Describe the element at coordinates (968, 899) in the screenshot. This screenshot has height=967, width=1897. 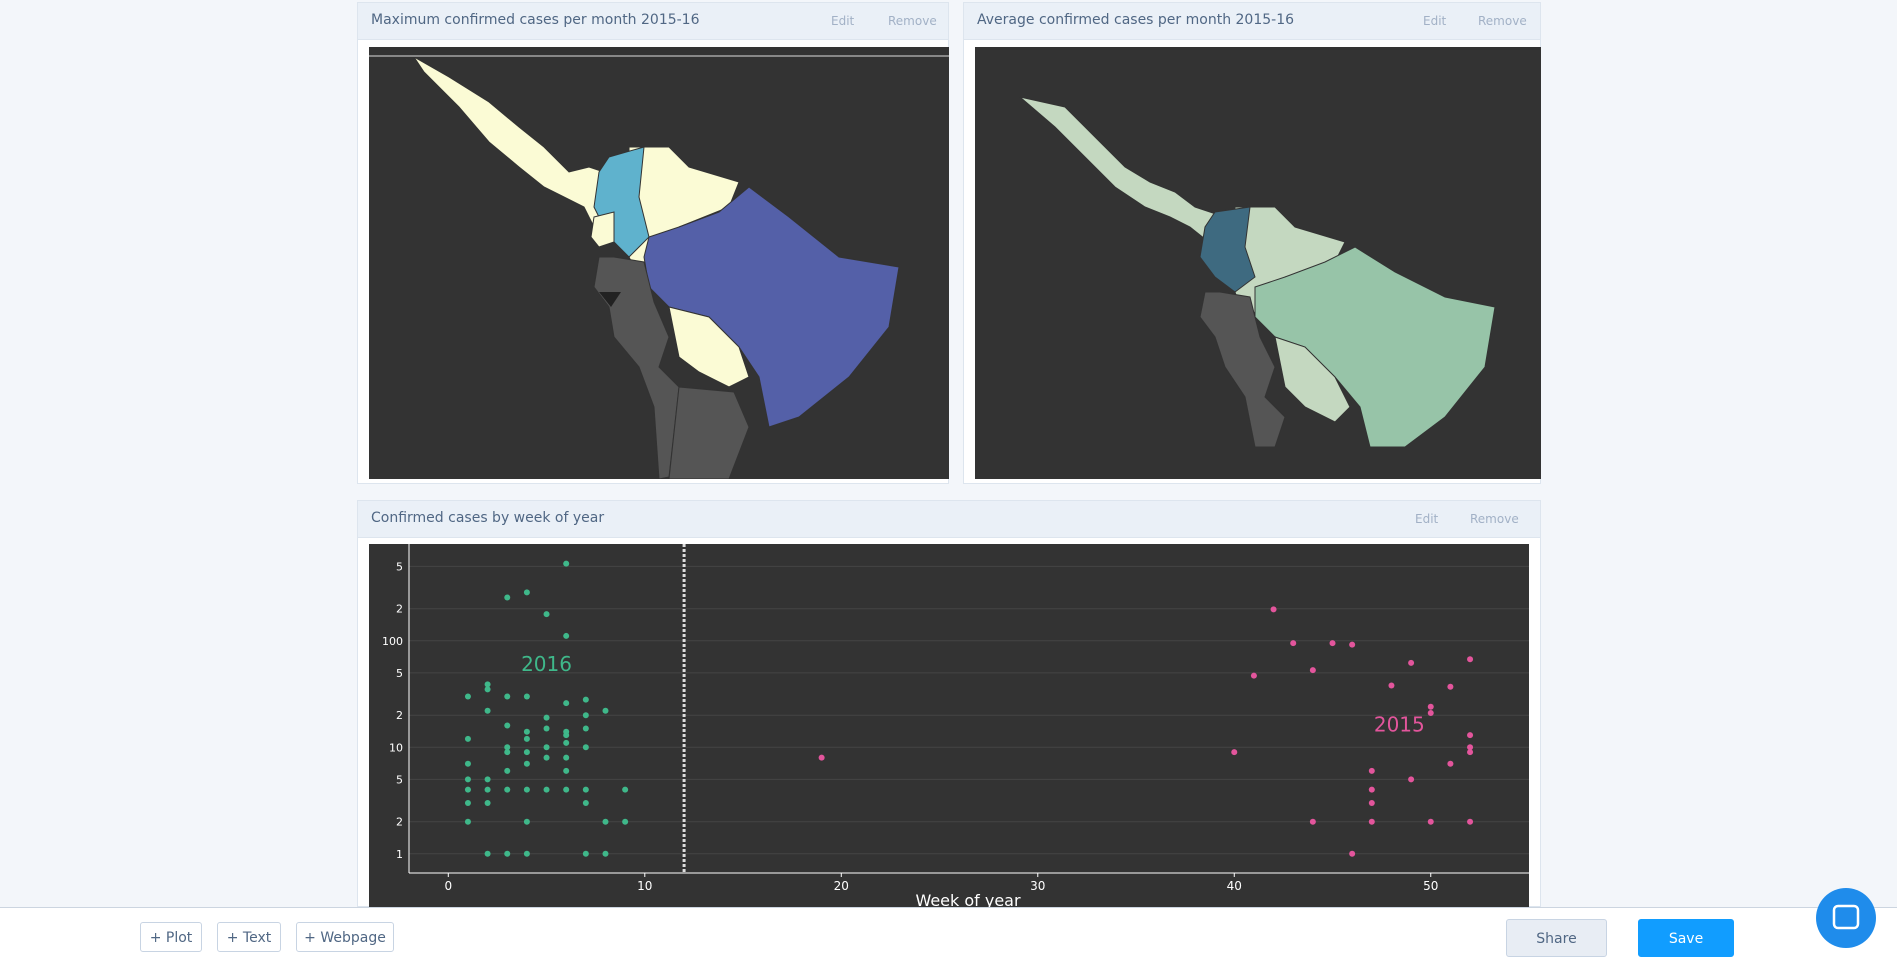
I see `x-axis-title: Week of year` at that location.